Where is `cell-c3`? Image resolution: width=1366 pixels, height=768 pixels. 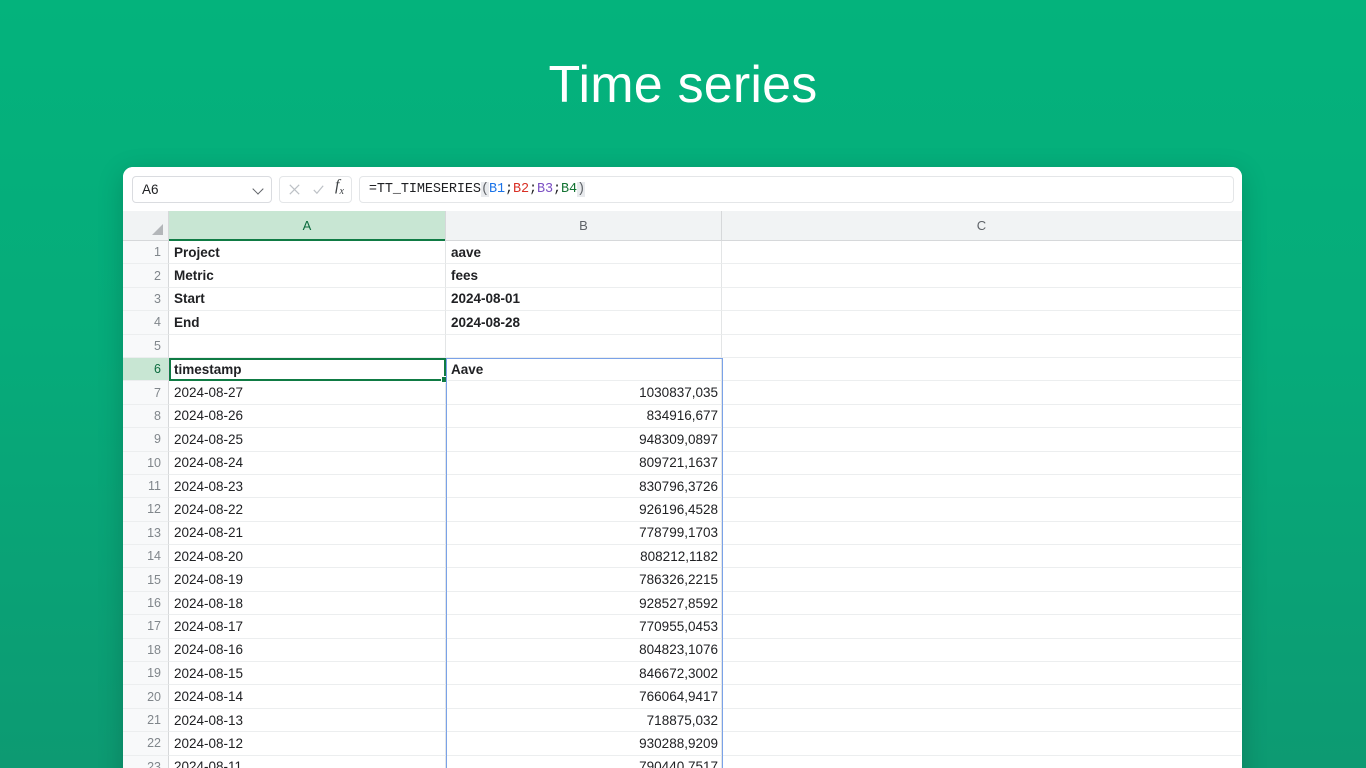
cell-c3 is located at coordinates (981, 299).